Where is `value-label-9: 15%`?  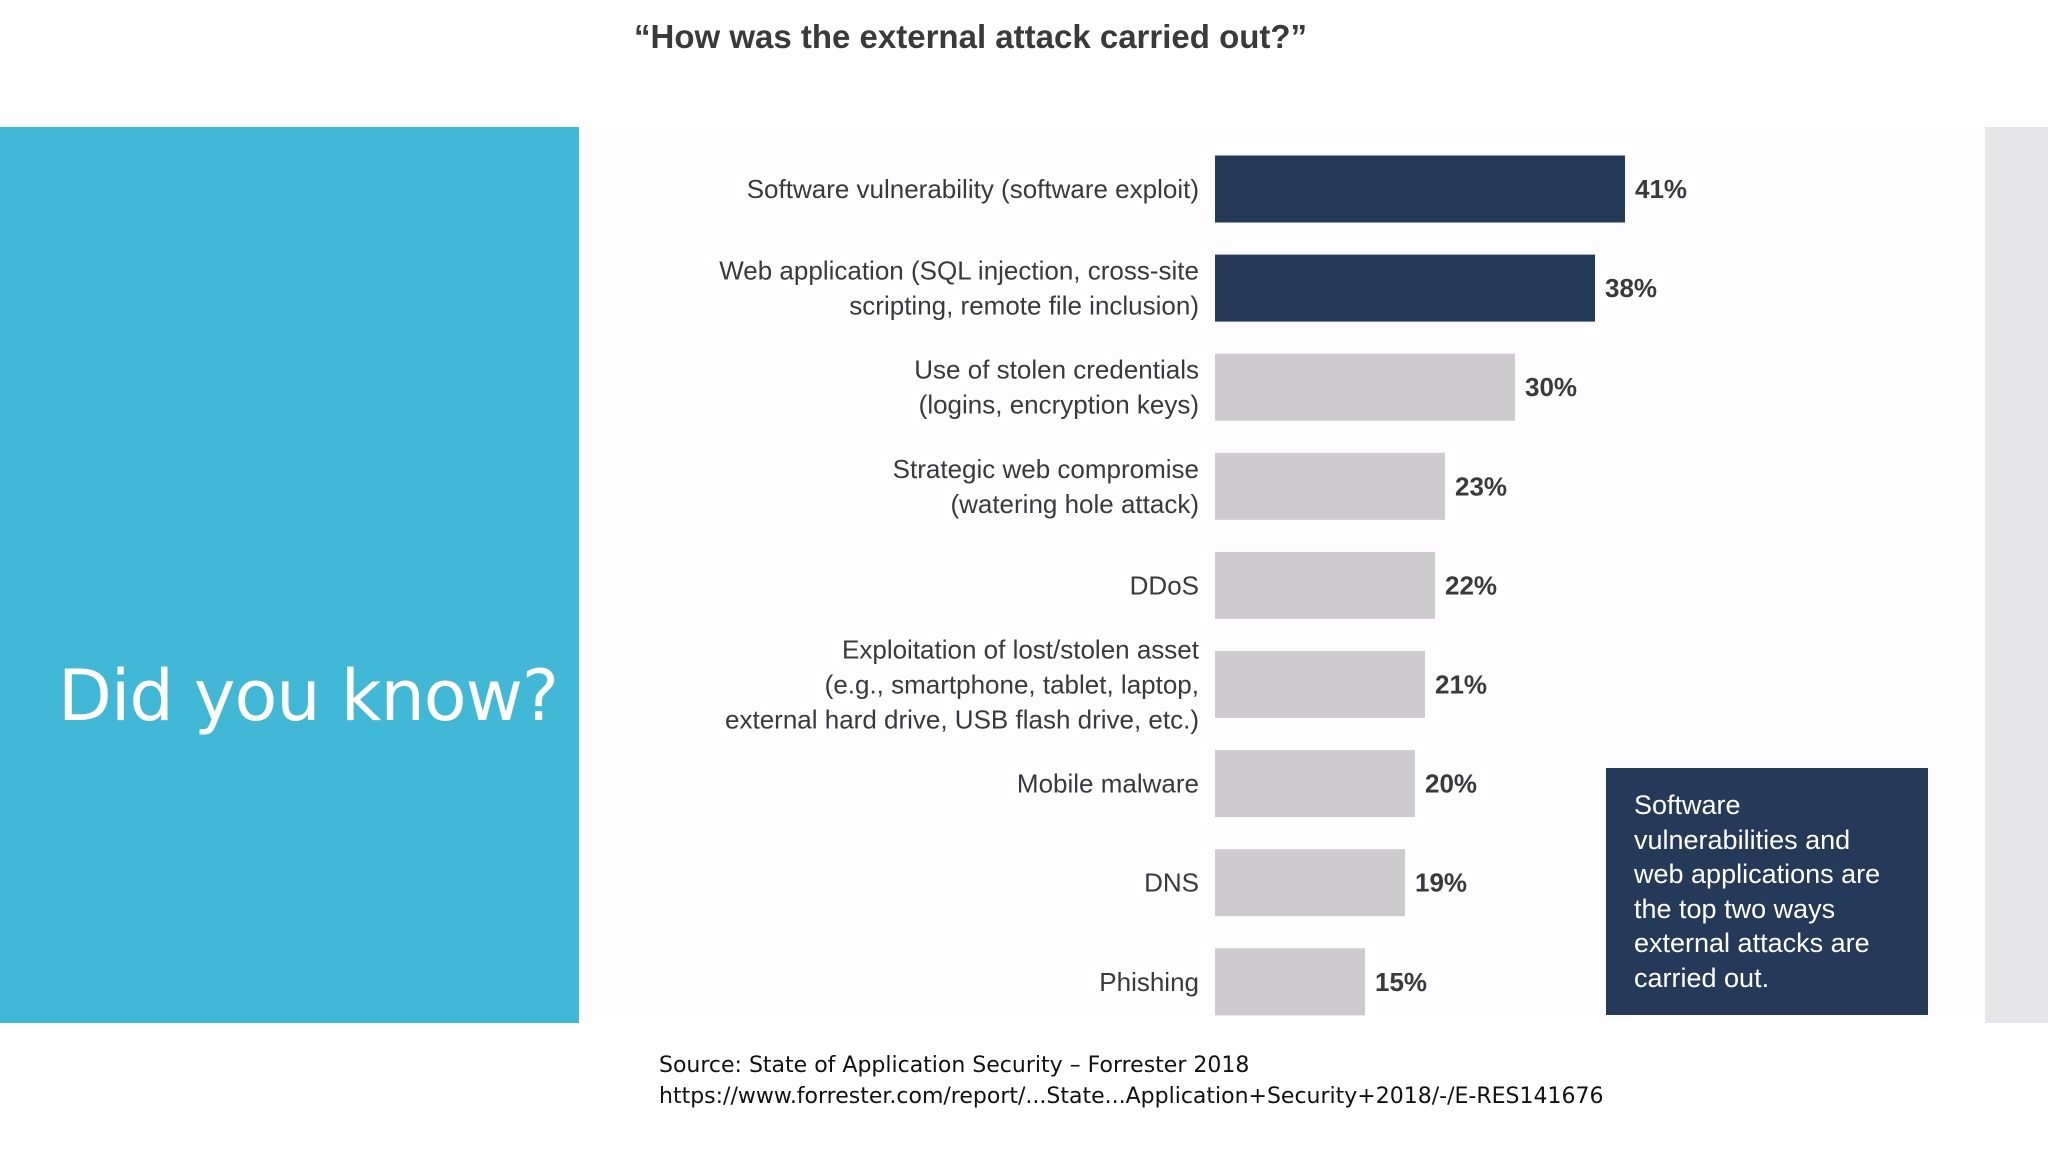
value-label-9: 15% is located at coordinates (1401, 982).